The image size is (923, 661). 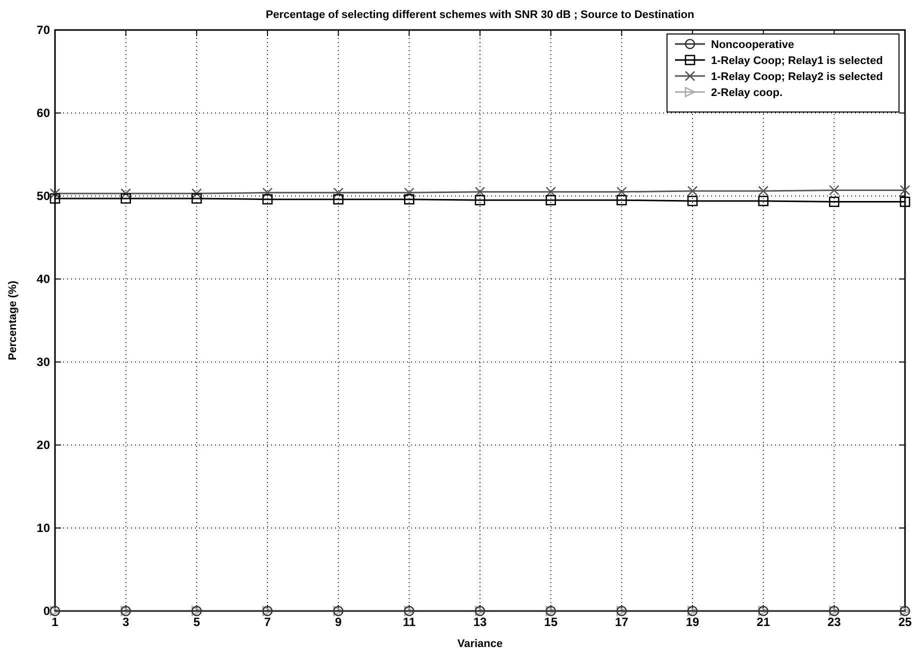 I want to click on legend-label: Noncooperative, so click(x=752, y=45).